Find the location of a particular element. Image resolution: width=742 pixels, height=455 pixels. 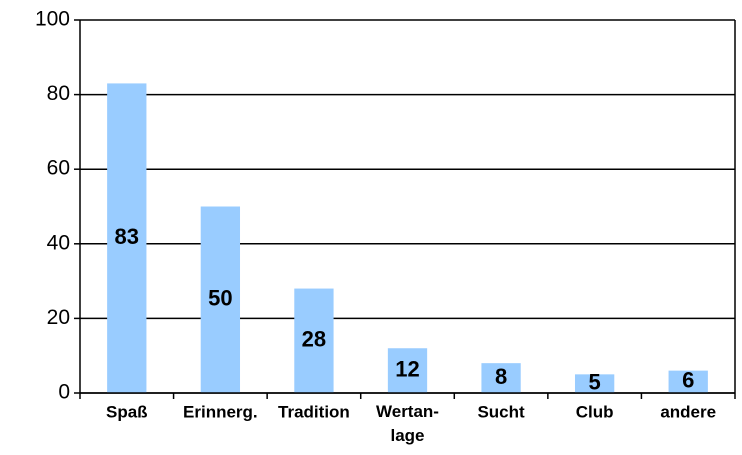

data-label: 83 is located at coordinates (127, 236).